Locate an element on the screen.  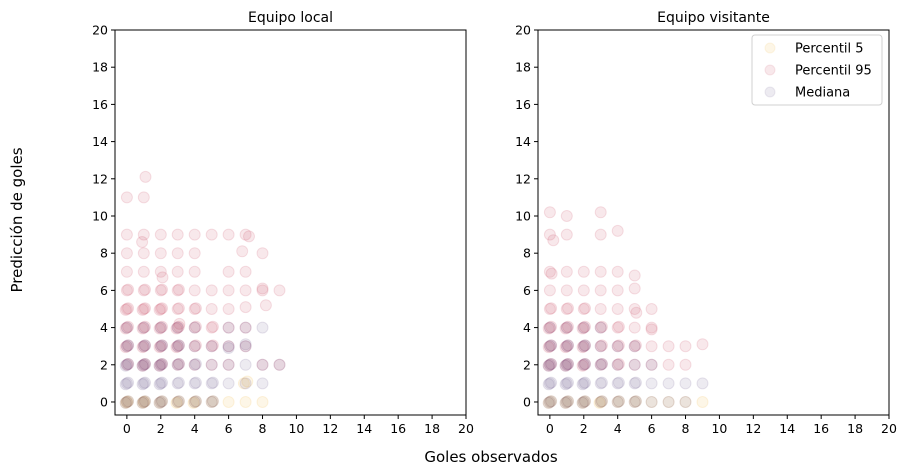
x-tick-label: 2 is located at coordinates (584, 428).